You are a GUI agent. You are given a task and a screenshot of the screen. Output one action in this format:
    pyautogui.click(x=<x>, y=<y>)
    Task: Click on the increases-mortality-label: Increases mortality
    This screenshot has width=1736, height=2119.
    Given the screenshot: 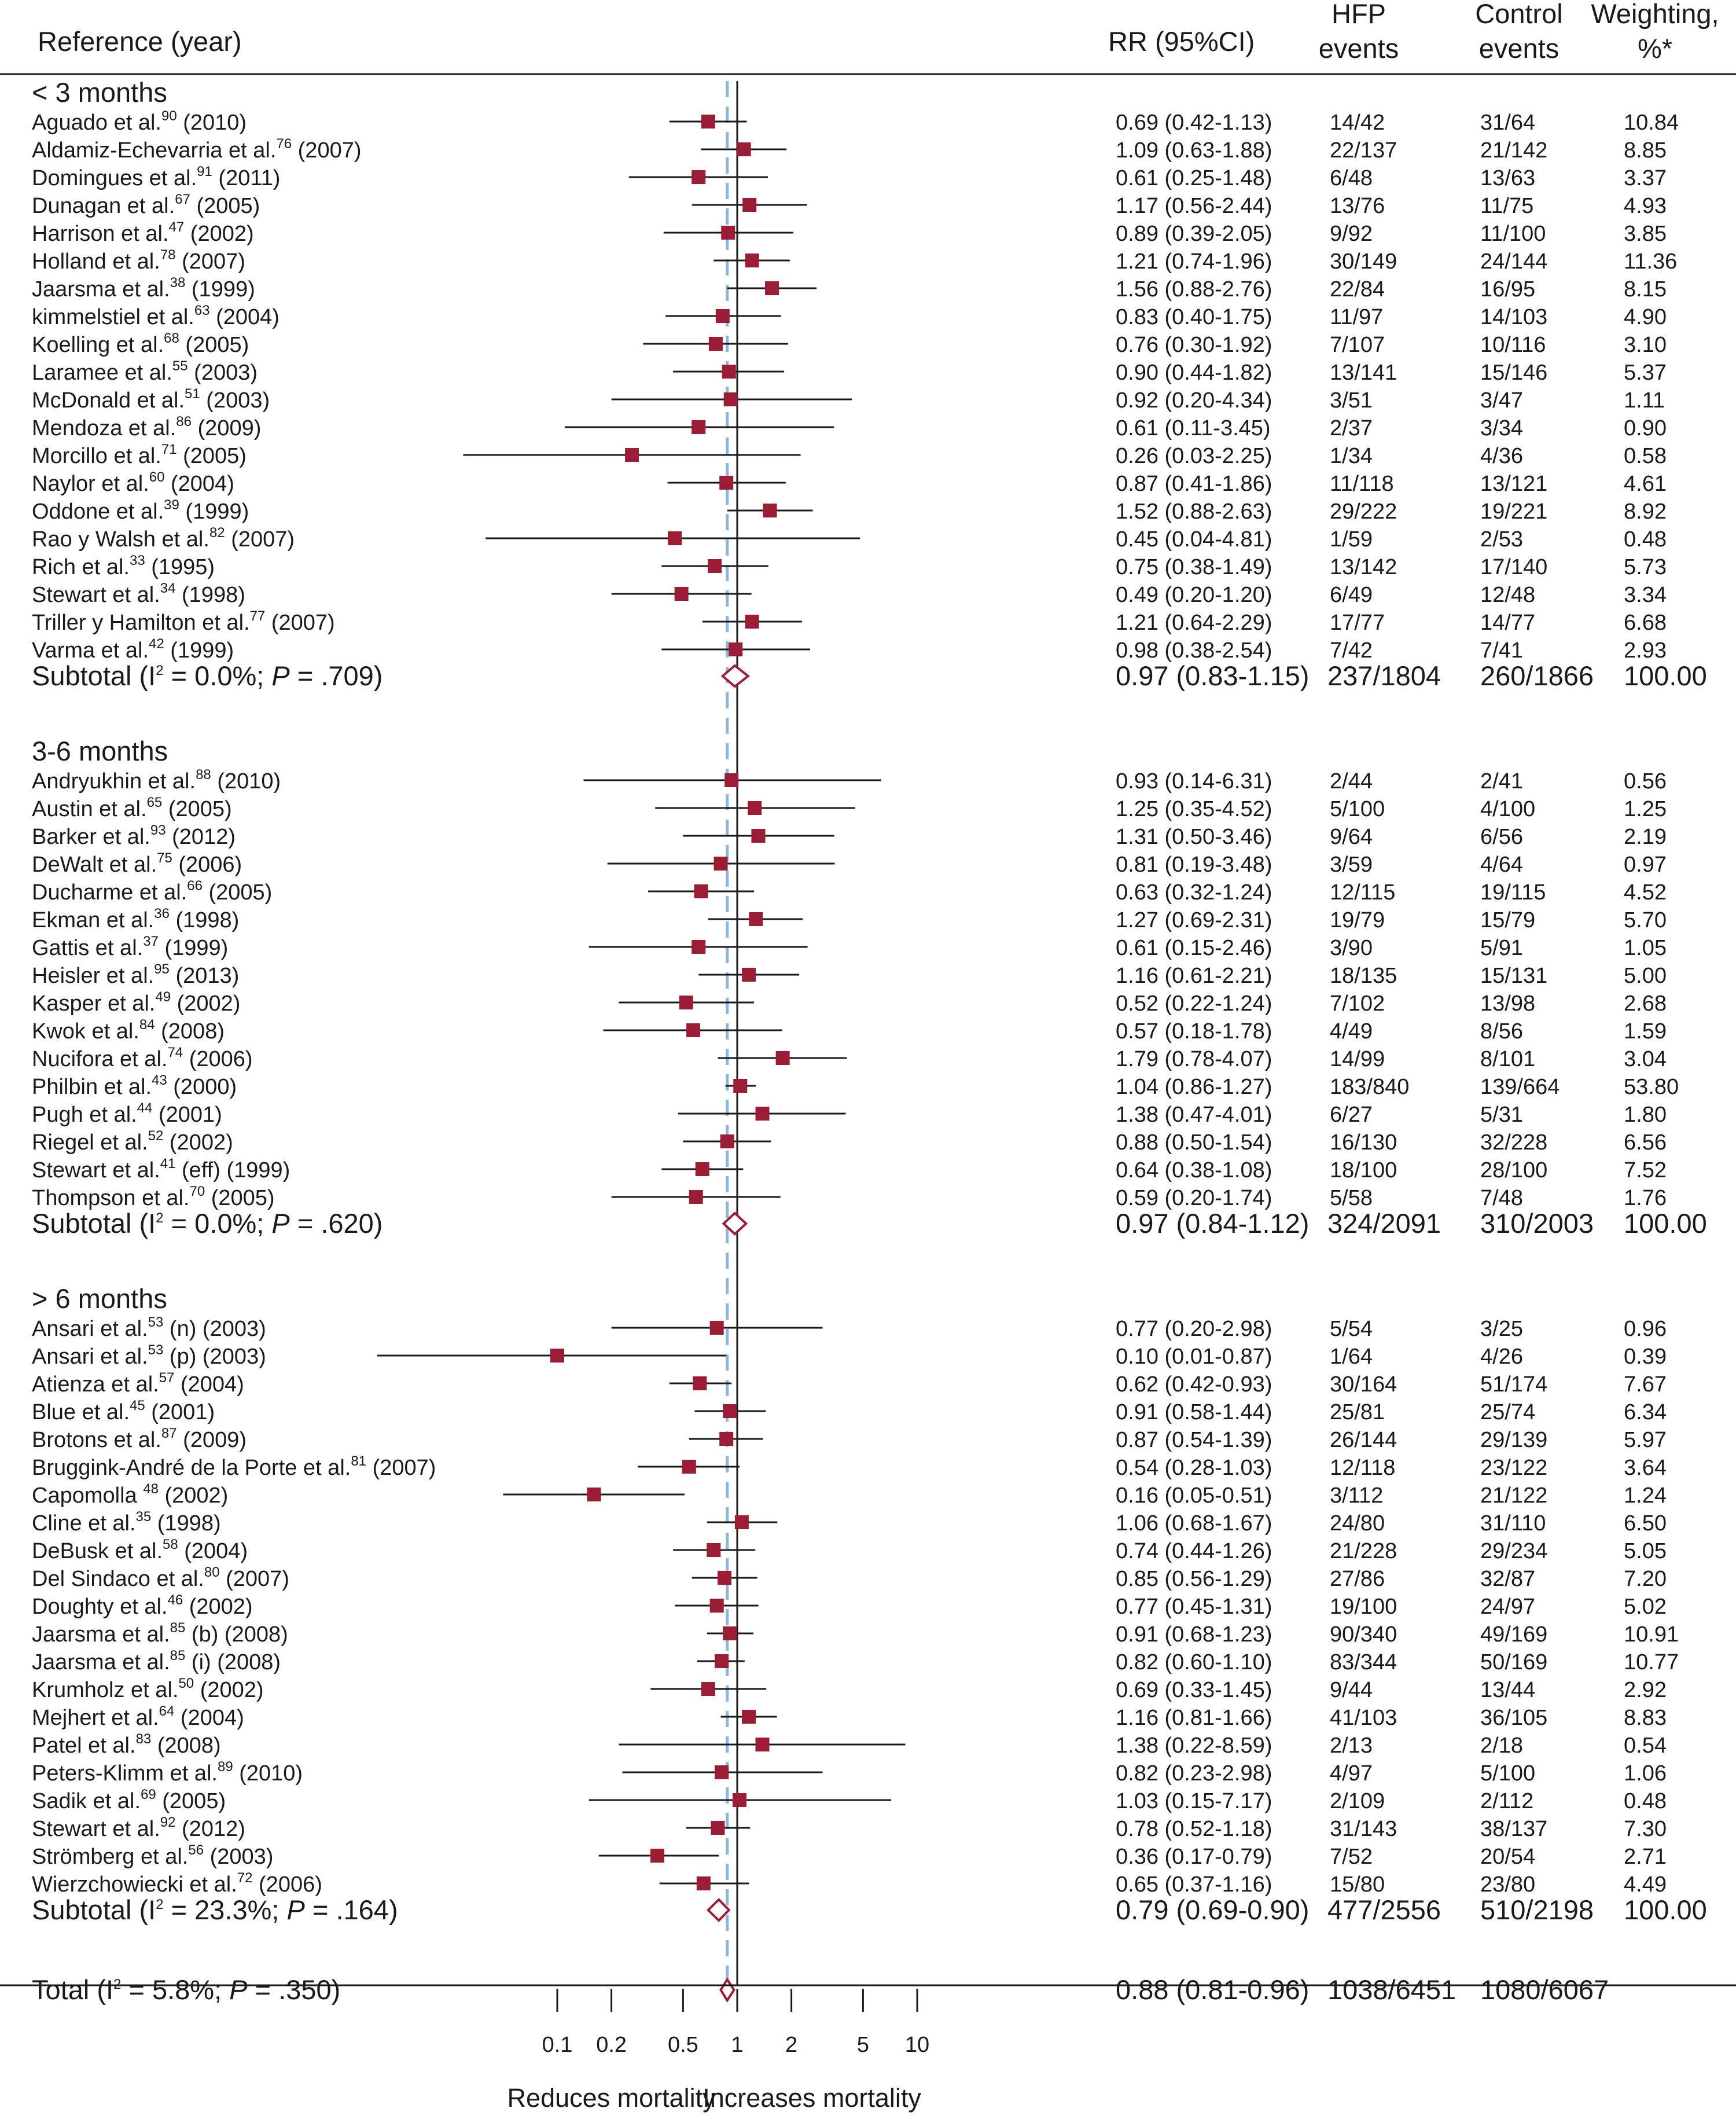 What is the action you would take?
    pyautogui.click(x=812, y=2098)
    